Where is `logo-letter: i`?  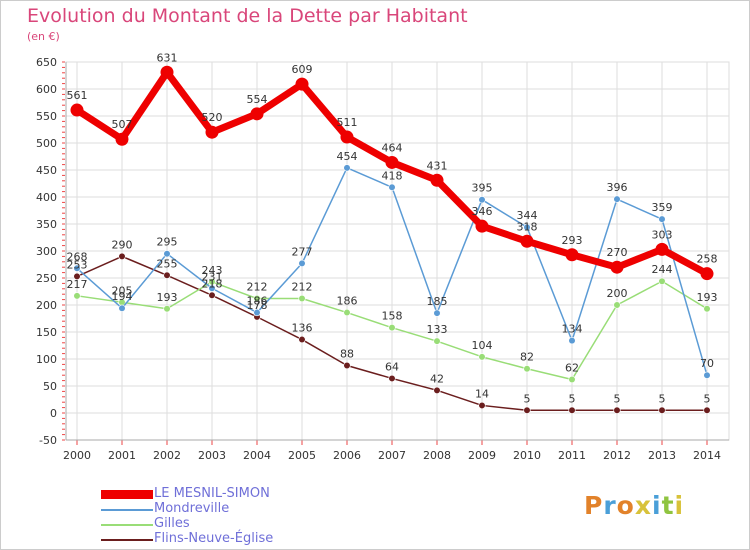 logo-letter: i is located at coordinates (657, 505).